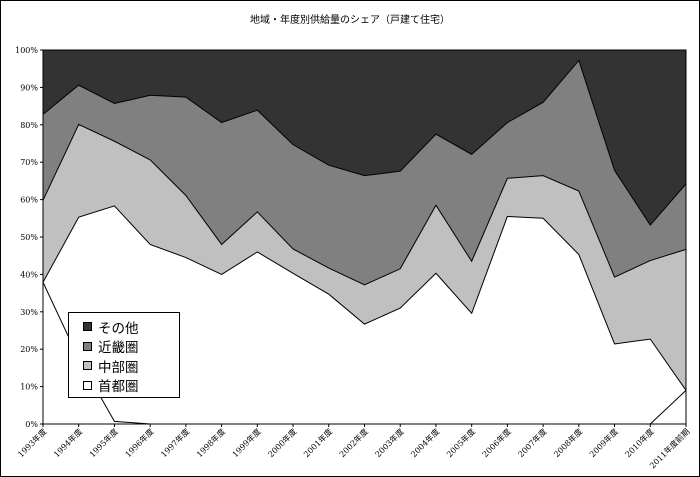  I want to click on x-tick-label: 2007年度, so click(532, 442).